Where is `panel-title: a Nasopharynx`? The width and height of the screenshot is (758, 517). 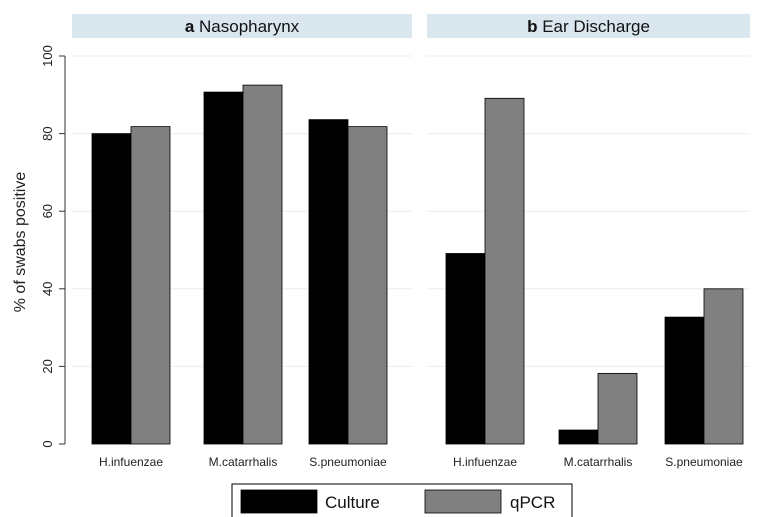 panel-title: a Nasopharynx is located at coordinates (242, 26).